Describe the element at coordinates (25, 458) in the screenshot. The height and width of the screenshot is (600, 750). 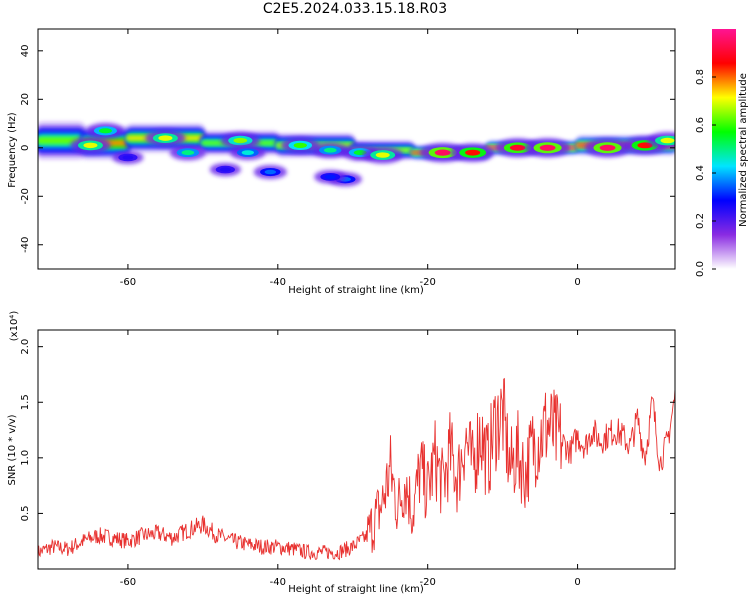
I see `y-tick-label: 1.0` at that location.